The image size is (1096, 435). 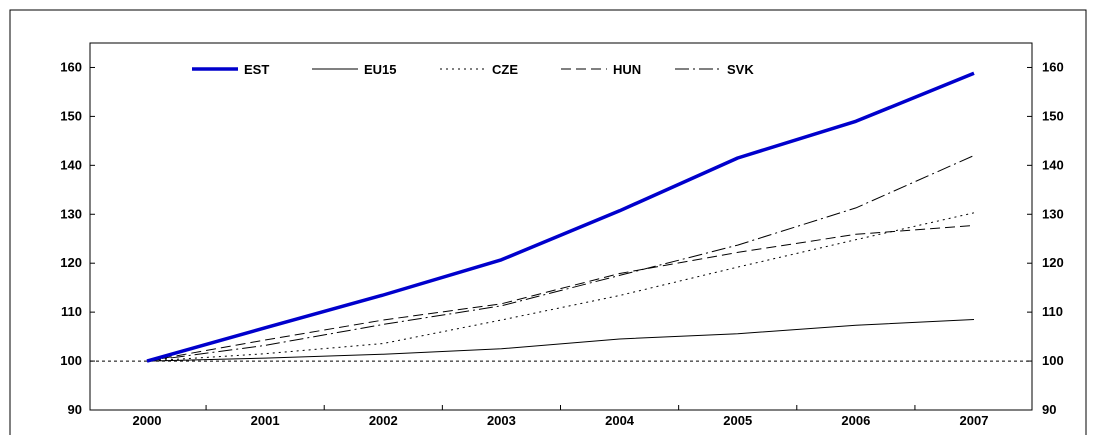 What do you see at coordinates (1053, 115) in the screenshot?
I see `y-tick-label-right: 150` at bounding box center [1053, 115].